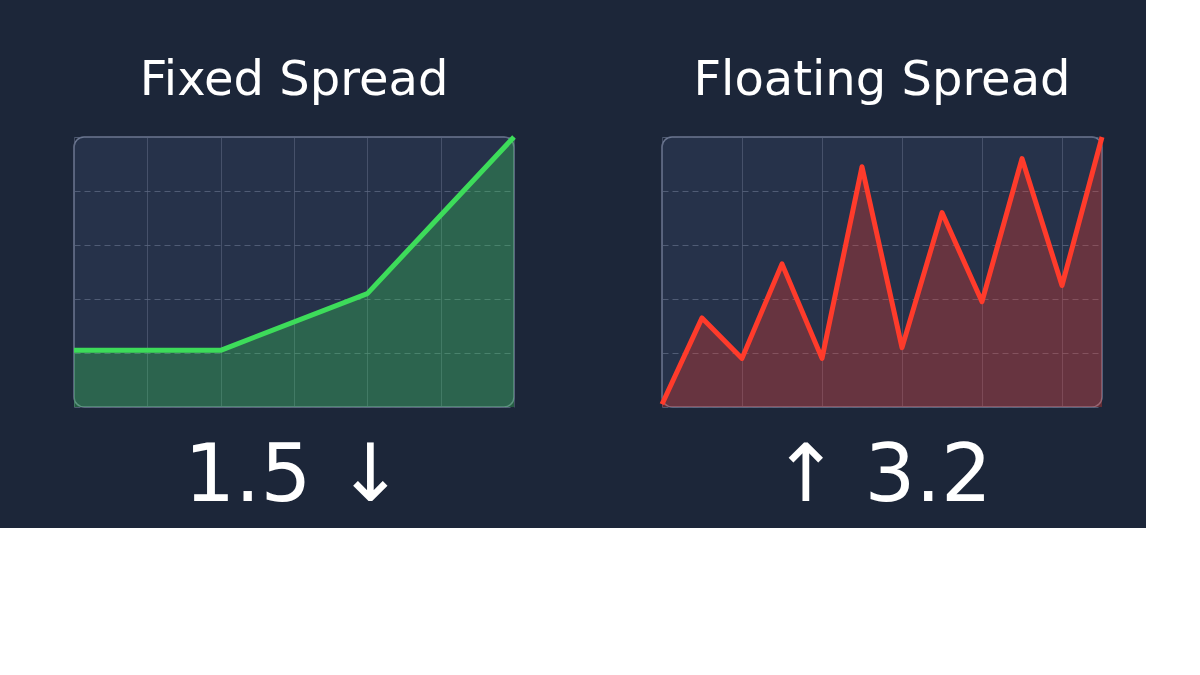  Describe the element at coordinates (294, 473) in the screenshot. I see `text: 1.5 ↓` at that location.